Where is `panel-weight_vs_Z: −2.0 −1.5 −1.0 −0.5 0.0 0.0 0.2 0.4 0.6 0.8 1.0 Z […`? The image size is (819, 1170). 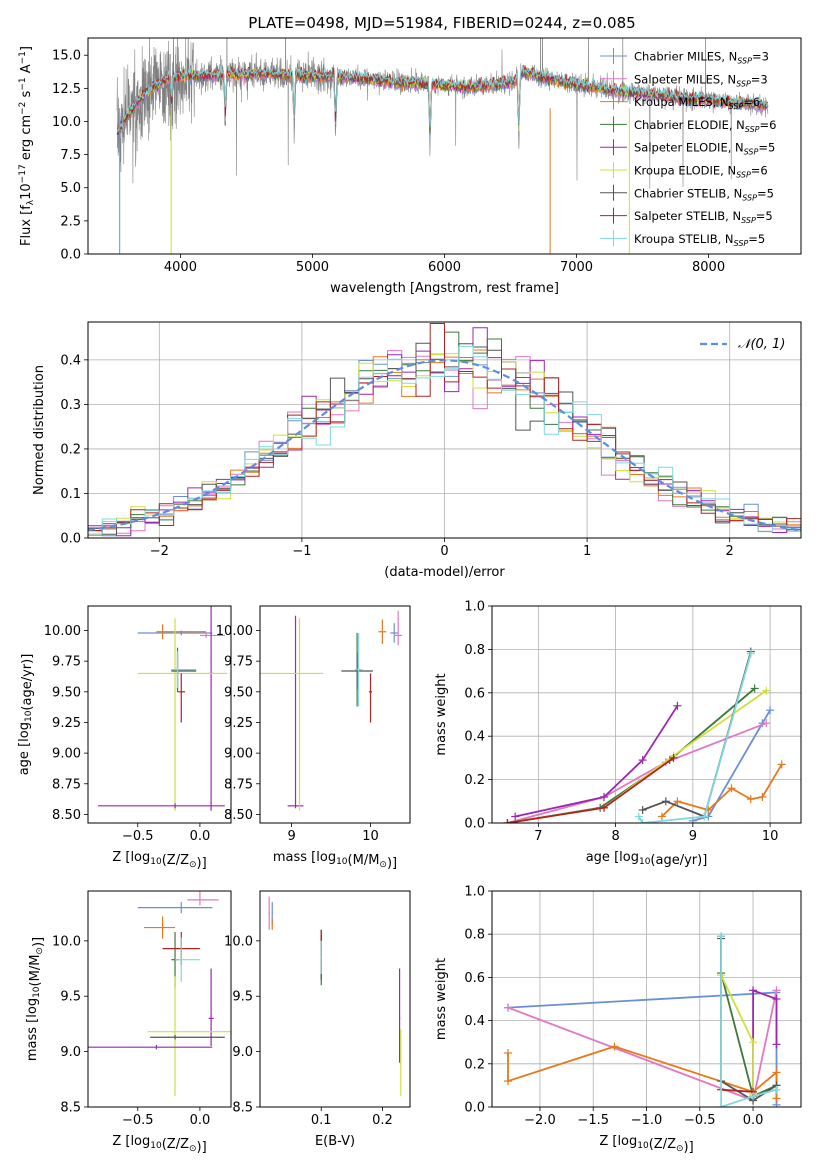
panel-weight_vs_Z: −2.0 −1.5 −1.0 −0.5 0.0 0.0 0.2 0.4 0.6 0.8 1.0 Z [… is located at coordinates (618, 1020).